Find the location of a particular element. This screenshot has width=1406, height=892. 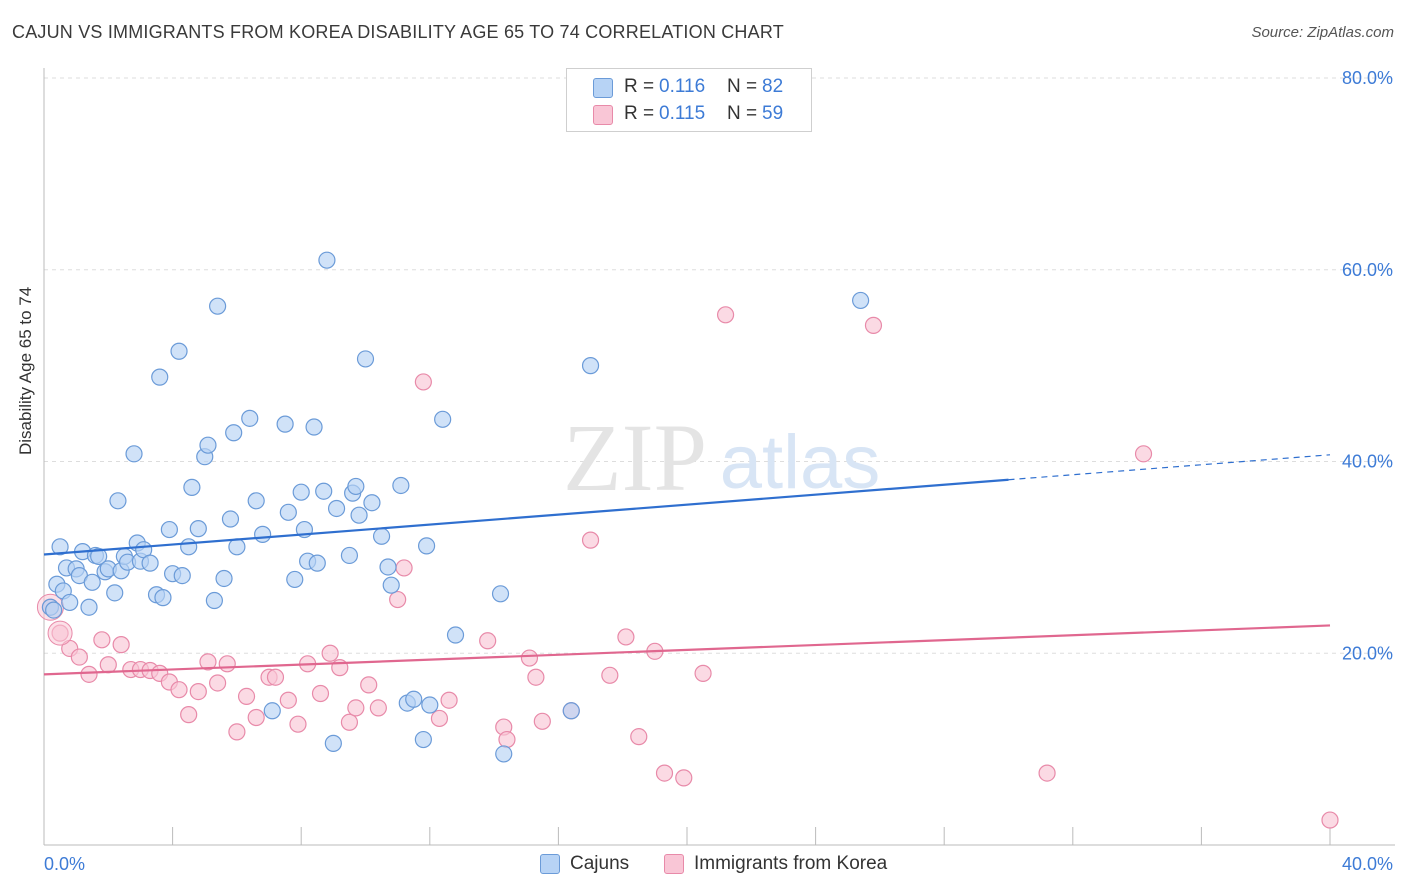

y-tick-label: 60.0% is located at coordinates (1367, 270).